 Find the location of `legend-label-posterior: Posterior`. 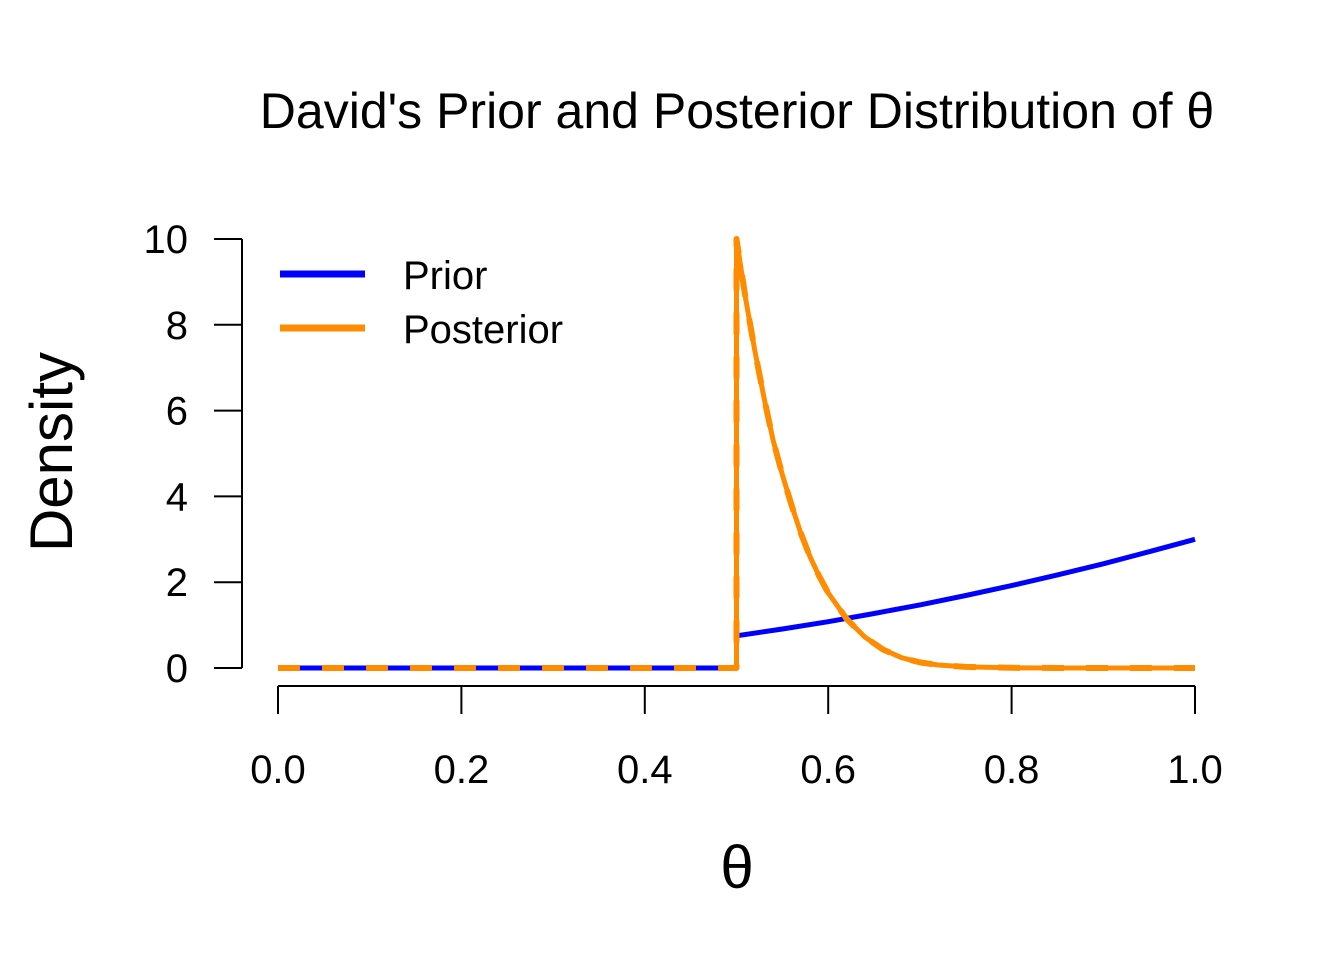

legend-label-posterior: Posterior is located at coordinates (483, 330).